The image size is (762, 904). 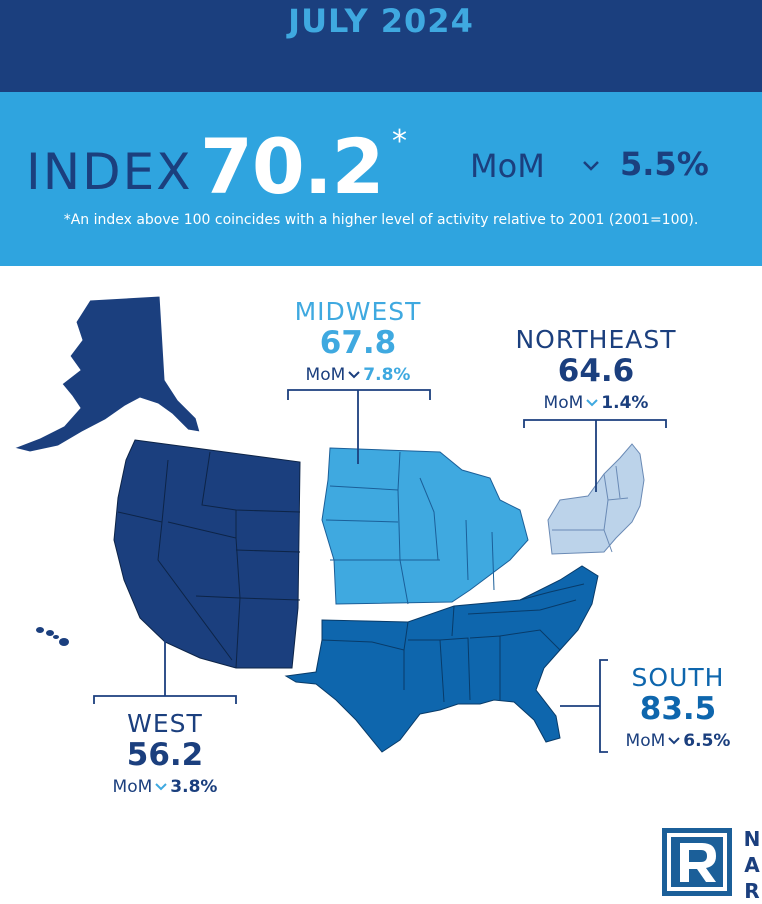 What do you see at coordinates (358, 343) in the screenshot?
I see `midwest-value: 67.8` at bounding box center [358, 343].